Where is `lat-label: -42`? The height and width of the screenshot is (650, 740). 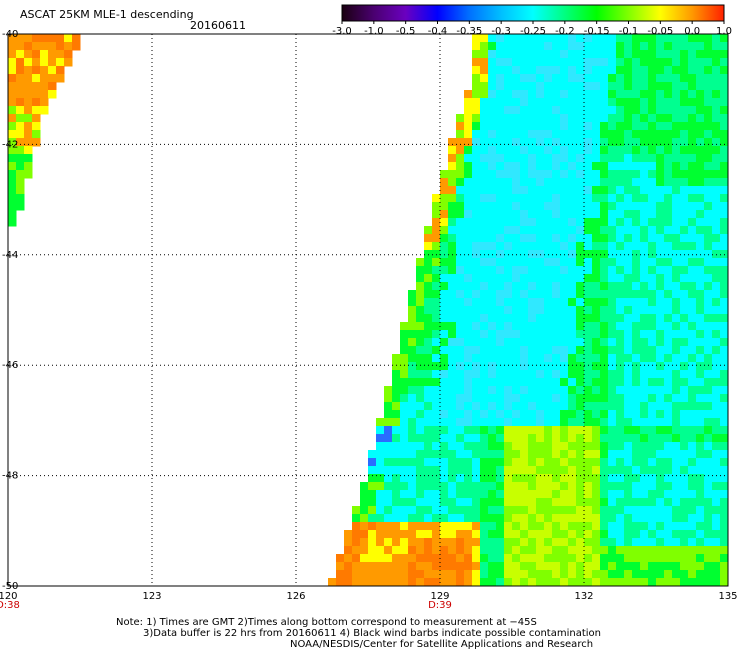 lat-label: -42 is located at coordinates (10, 144).